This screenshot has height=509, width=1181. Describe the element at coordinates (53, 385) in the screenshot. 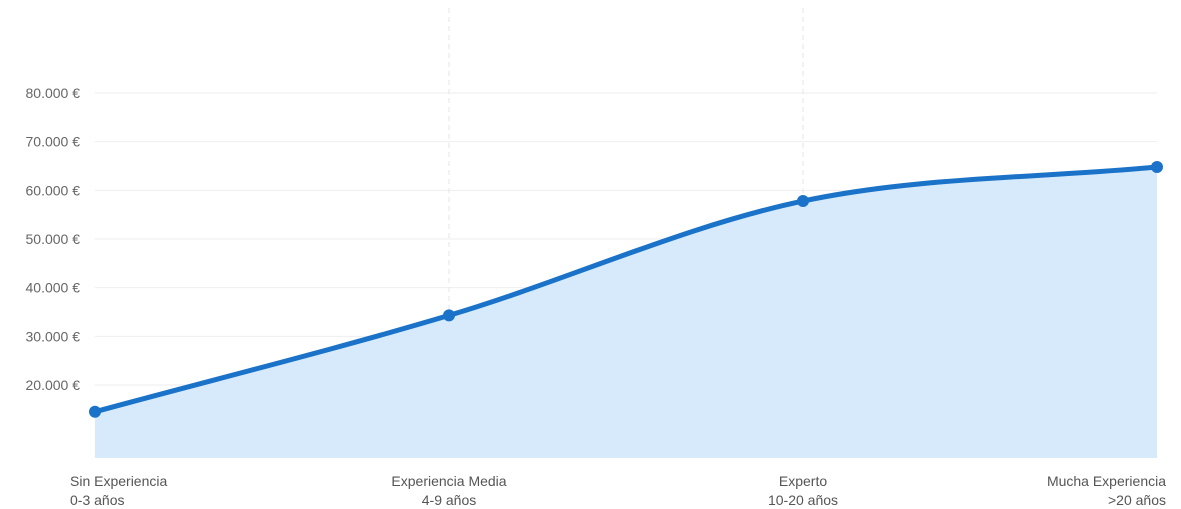

I see `y-tick-label: 20.000 €` at that location.